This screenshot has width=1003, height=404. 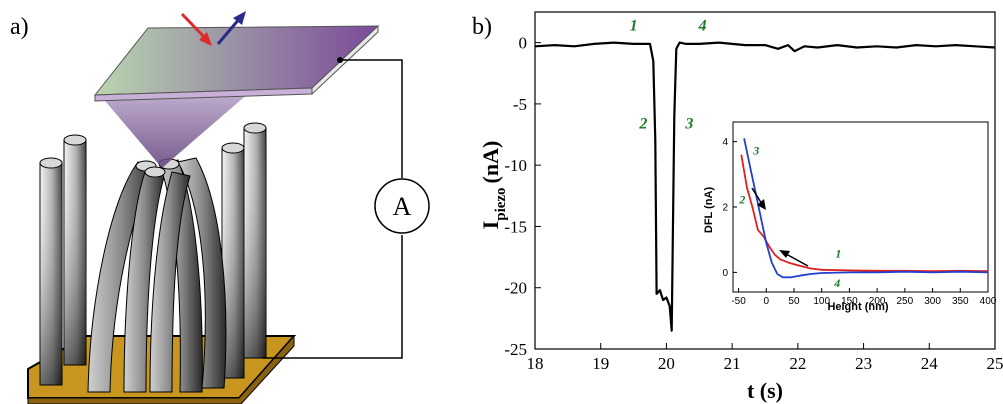 What do you see at coordinates (988, 301) in the screenshot?
I see `inset-x-tick-label: 400` at bounding box center [988, 301].